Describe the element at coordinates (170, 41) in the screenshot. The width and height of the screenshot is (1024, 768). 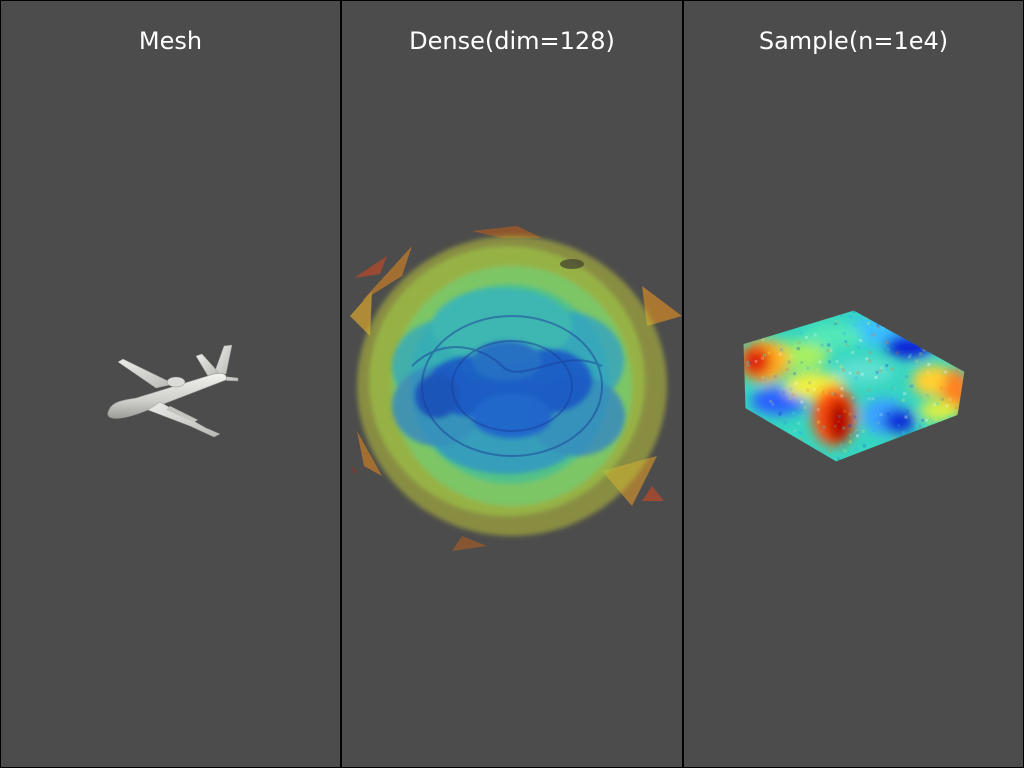
I see `subplot-title-mesh: Mesh` at that location.